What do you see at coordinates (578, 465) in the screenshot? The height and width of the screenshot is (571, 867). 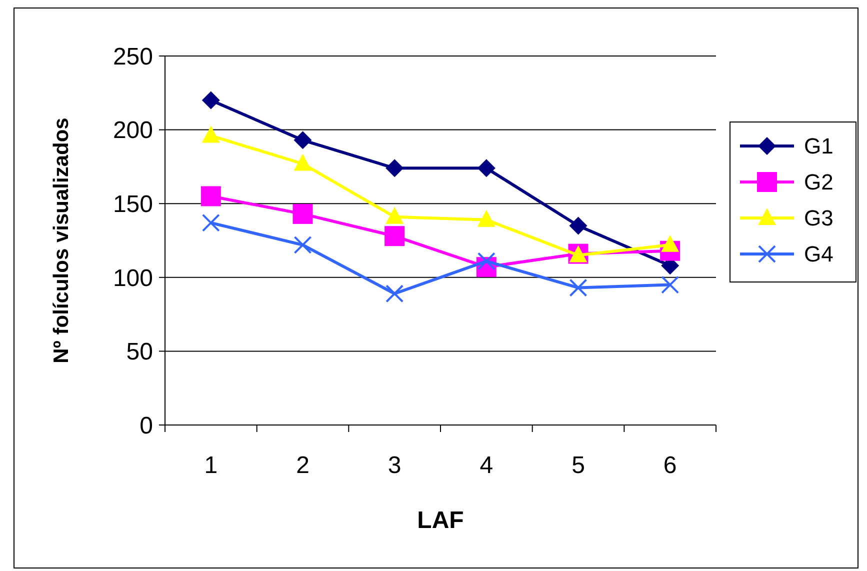 I see `x-tick-label: 5` at bounding box center [578, 465].